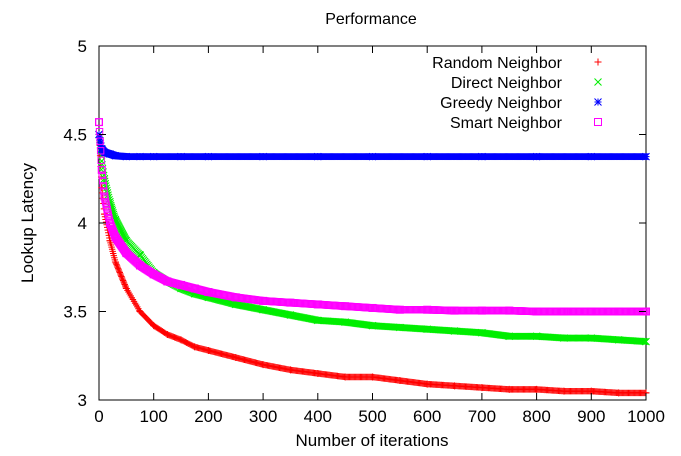 The height and width of the screenshot is (456, 681). I want to click on x-tick-label: 800, so click(536, 416).